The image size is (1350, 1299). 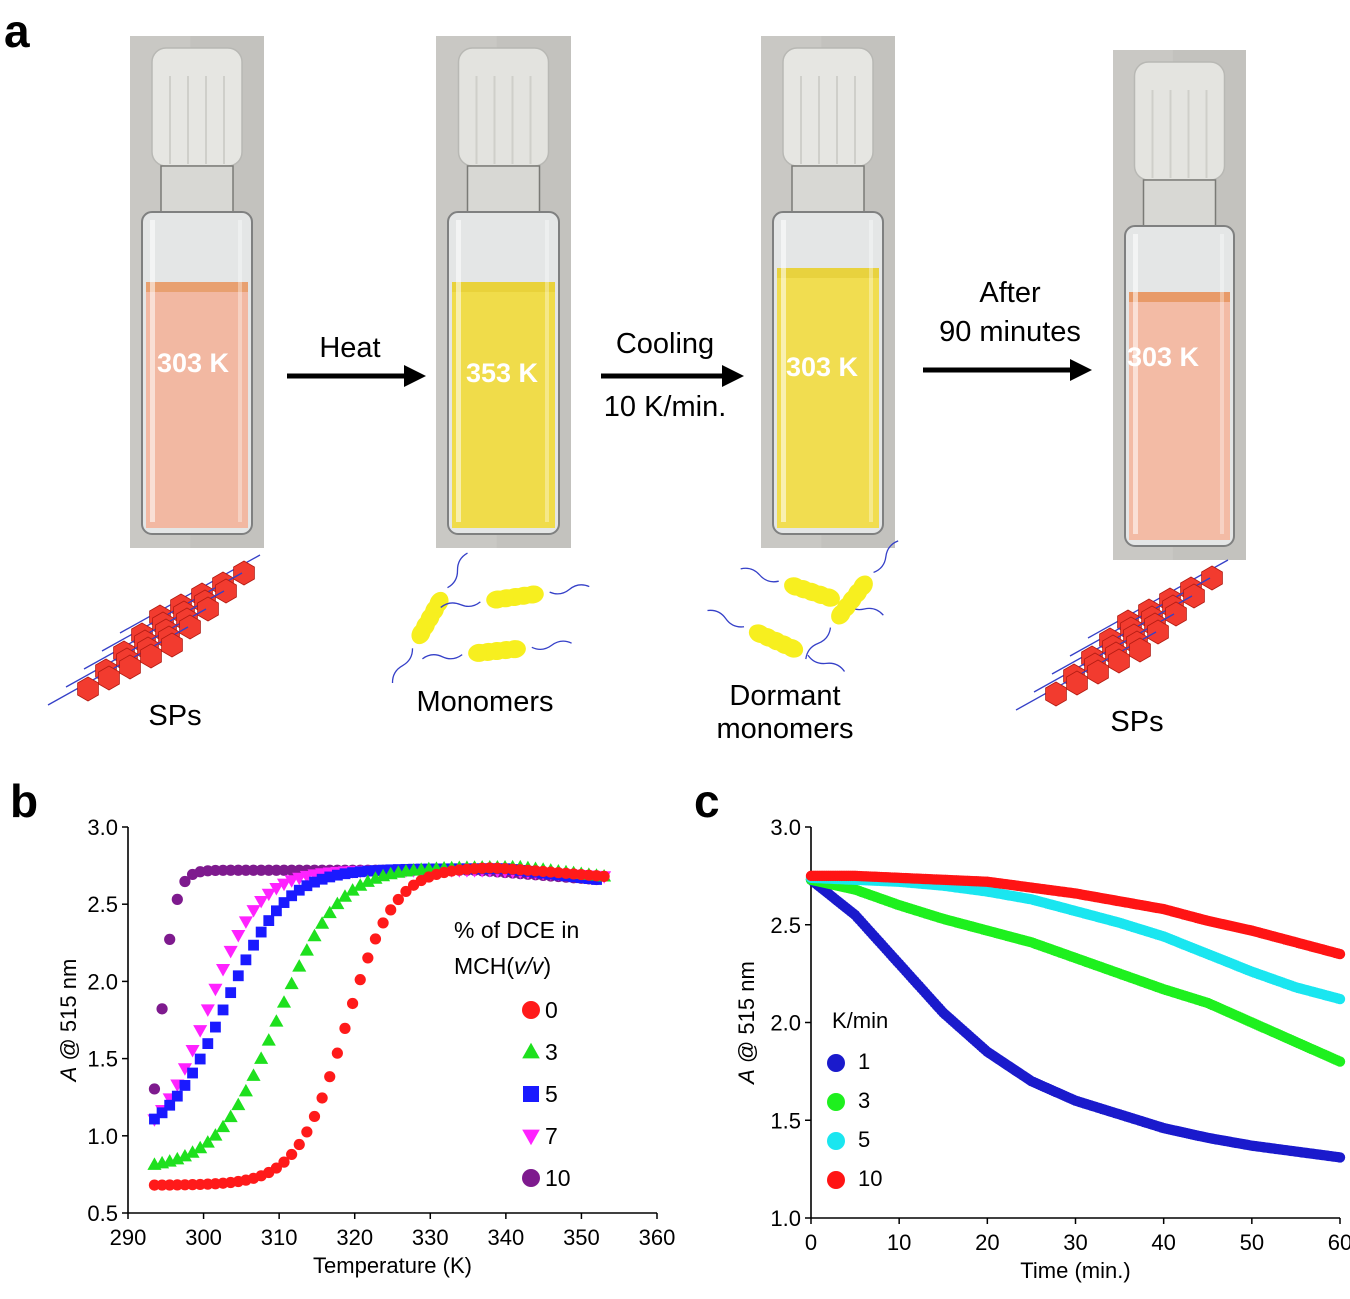 I want to click on x-tick-label: 320, so click(x=354, y=1237).